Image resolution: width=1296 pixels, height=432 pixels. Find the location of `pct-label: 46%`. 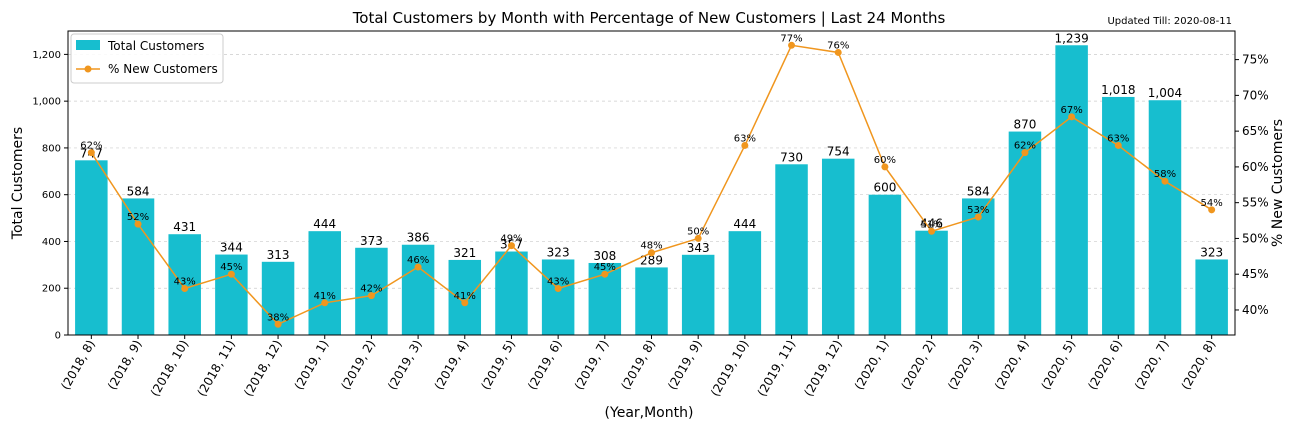

pct-label: 46% is located at coordinates (418, 260).